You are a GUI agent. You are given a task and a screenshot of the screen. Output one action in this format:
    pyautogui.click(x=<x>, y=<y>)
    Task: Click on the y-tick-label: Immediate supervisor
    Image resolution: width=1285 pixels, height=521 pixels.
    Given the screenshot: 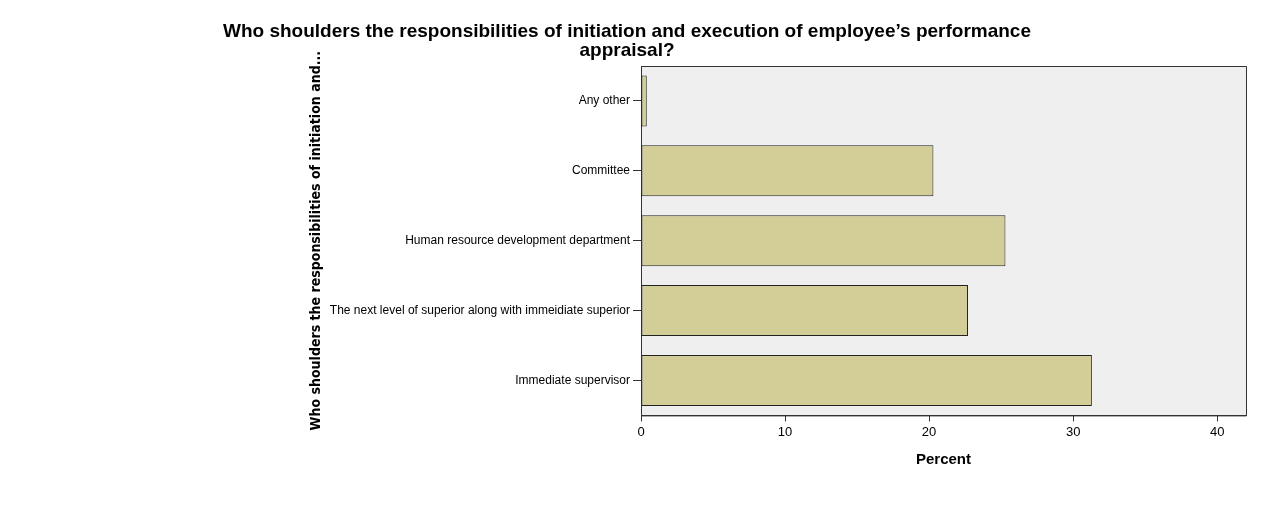 What is the action you would take?
    pyautogui.click(x=572, y=379)
    